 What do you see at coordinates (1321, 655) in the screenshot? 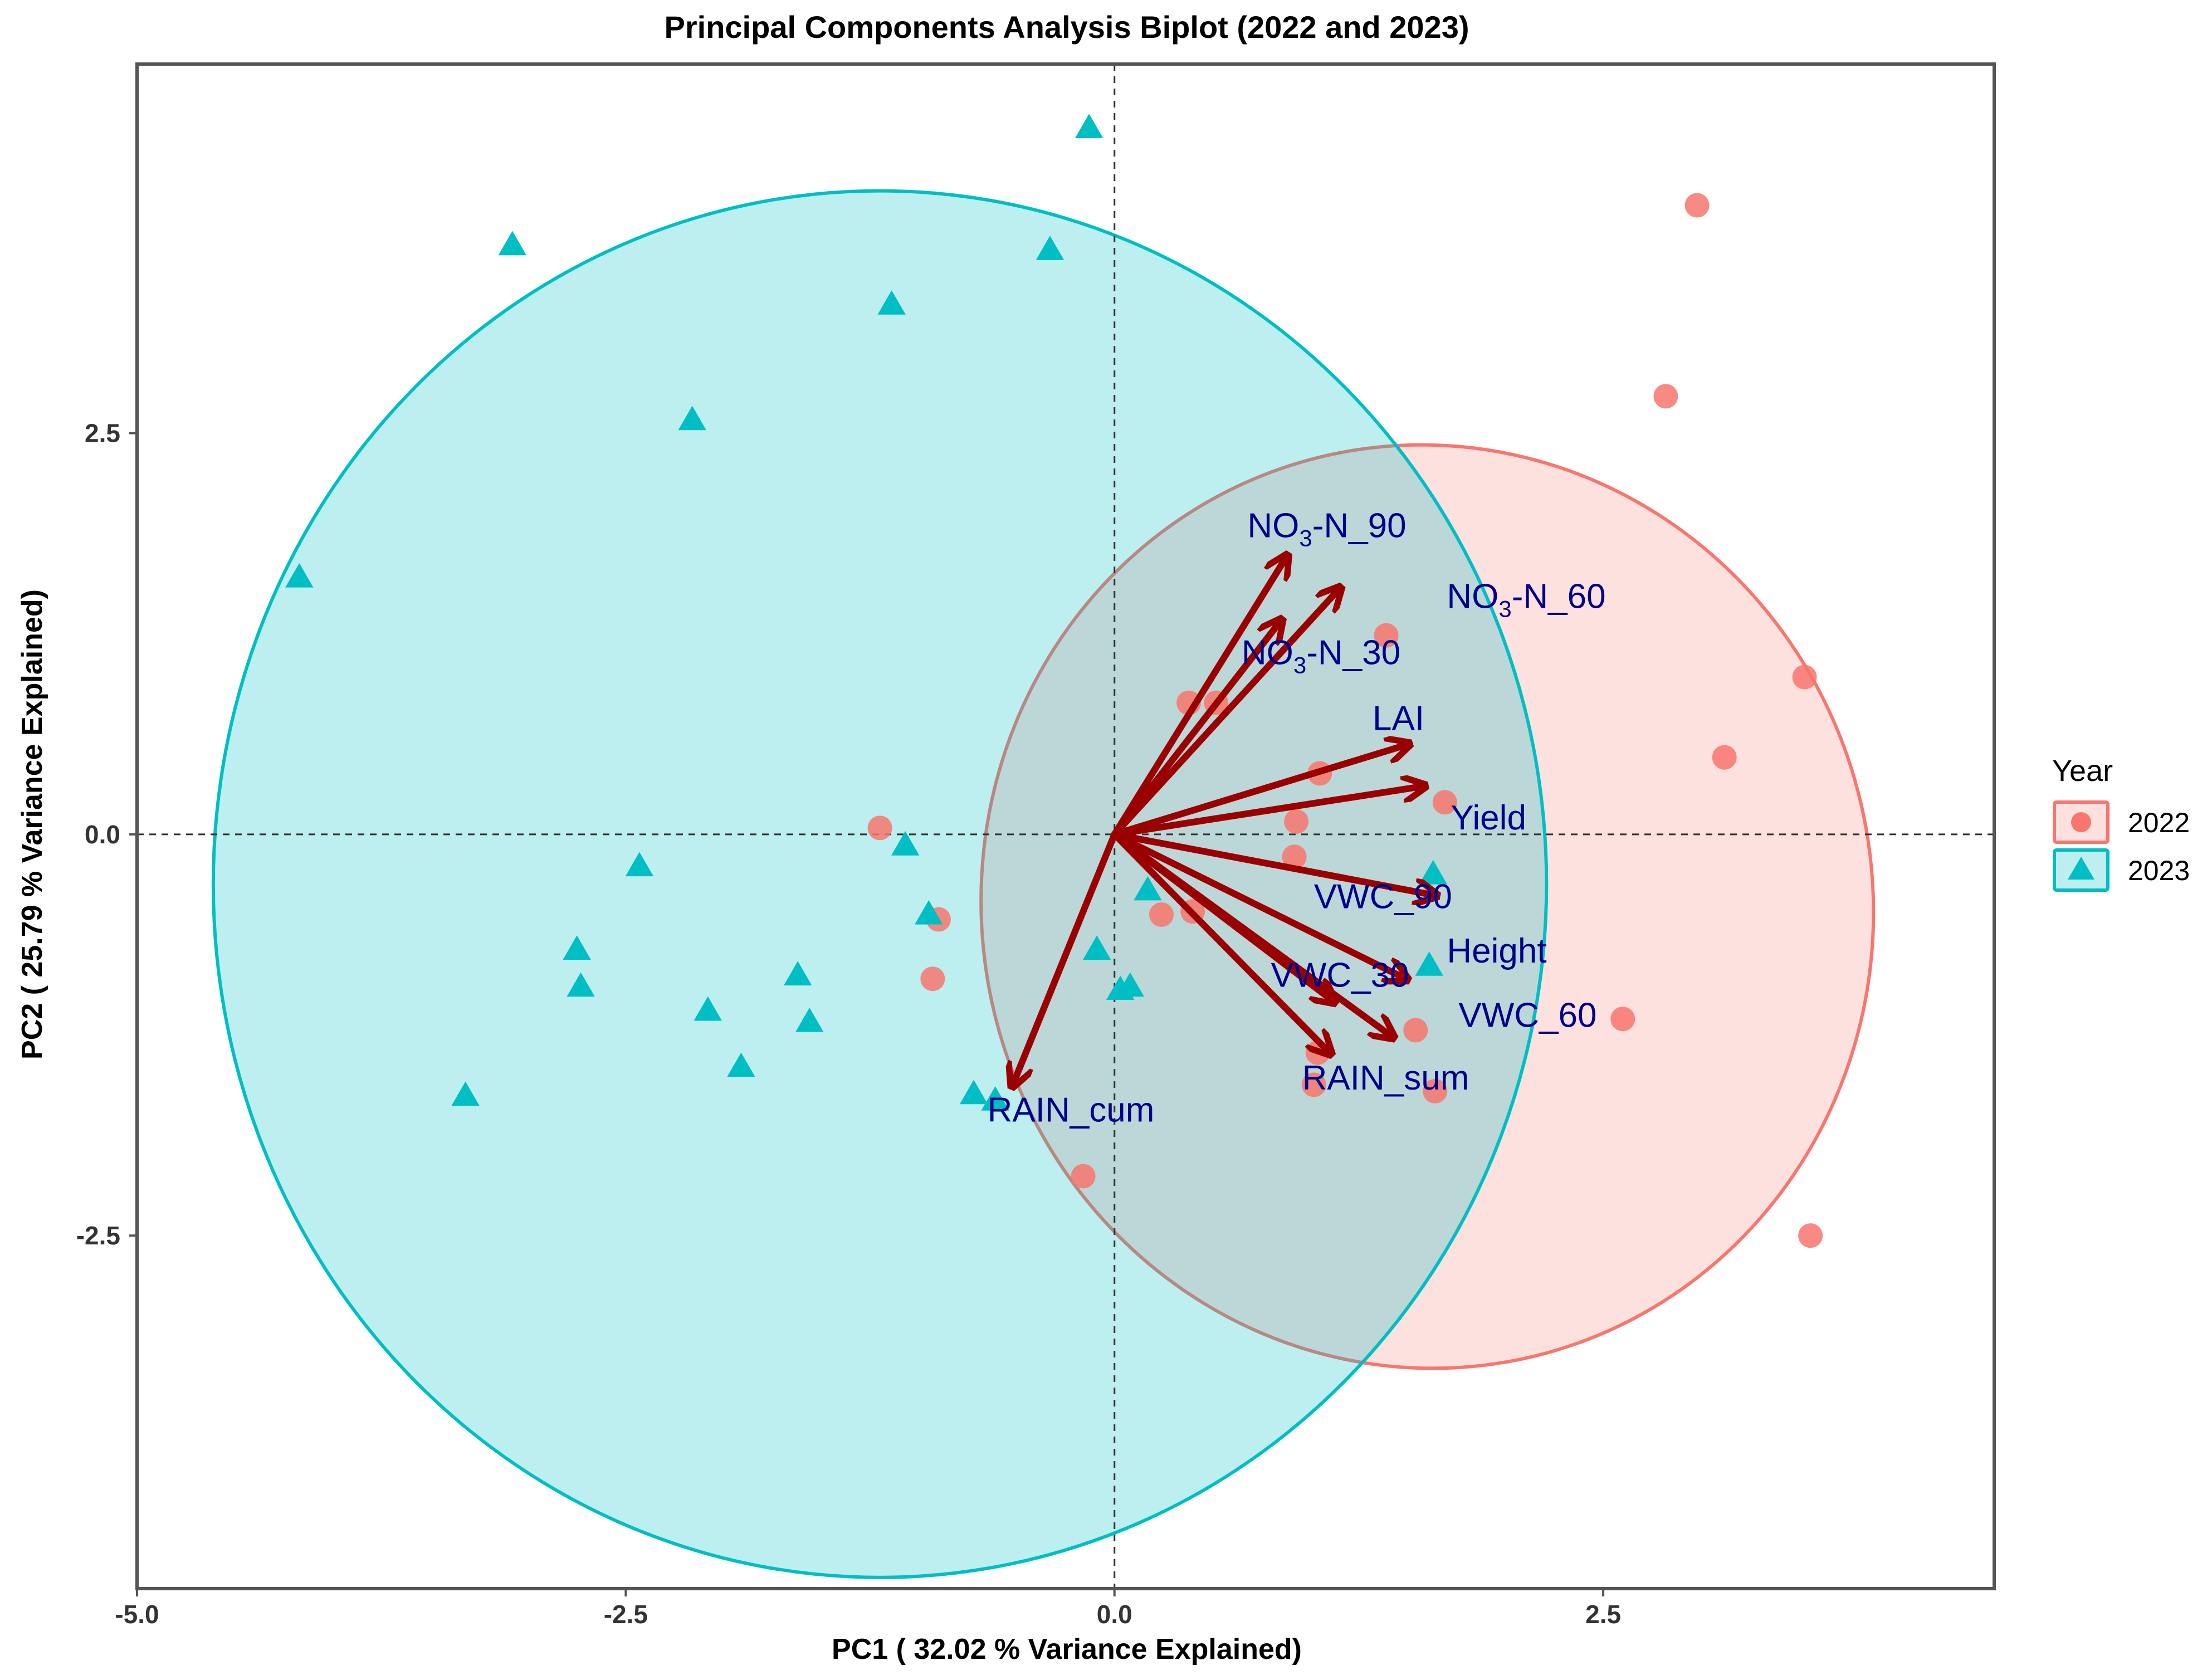
I see `loading-label: NO3-N_30` at bounding box center [1321, 655].